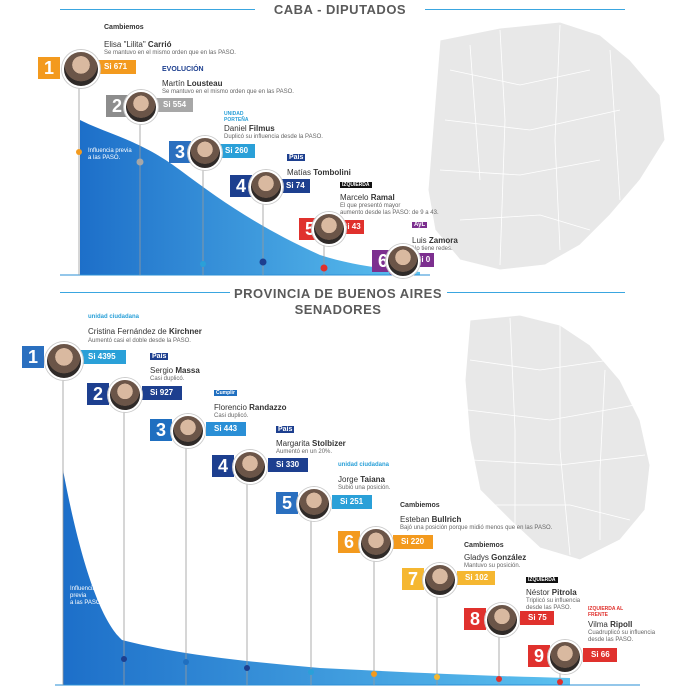 The width and height of the screenshot is (676, 700). What do you see at coordinates (162, 393) in the screenshot?
I see `votes-badge: Si 927` at bounding box center [162, 393].